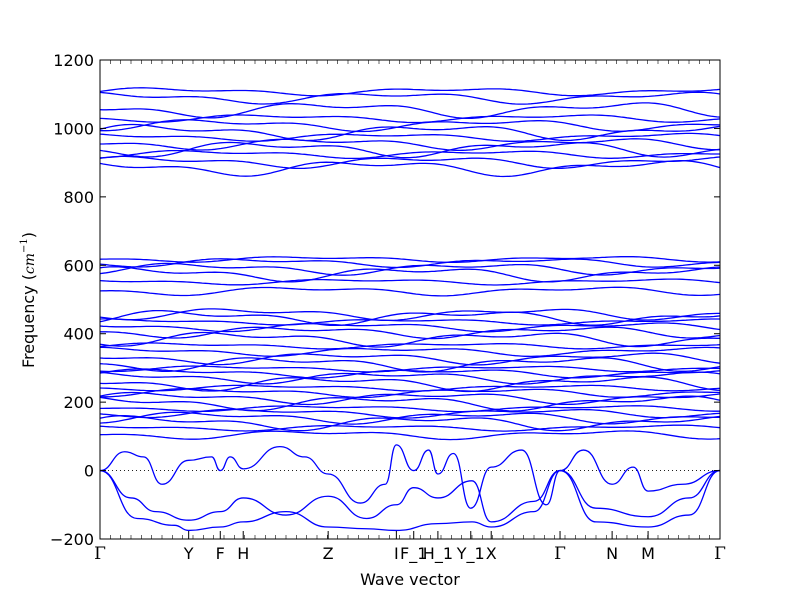 This screenshot has width=800, height=600. What do you see at coordinates (73, 60) in the screenshot?
I see `y-tick-label: 1200` at bounding box center [73, 60].